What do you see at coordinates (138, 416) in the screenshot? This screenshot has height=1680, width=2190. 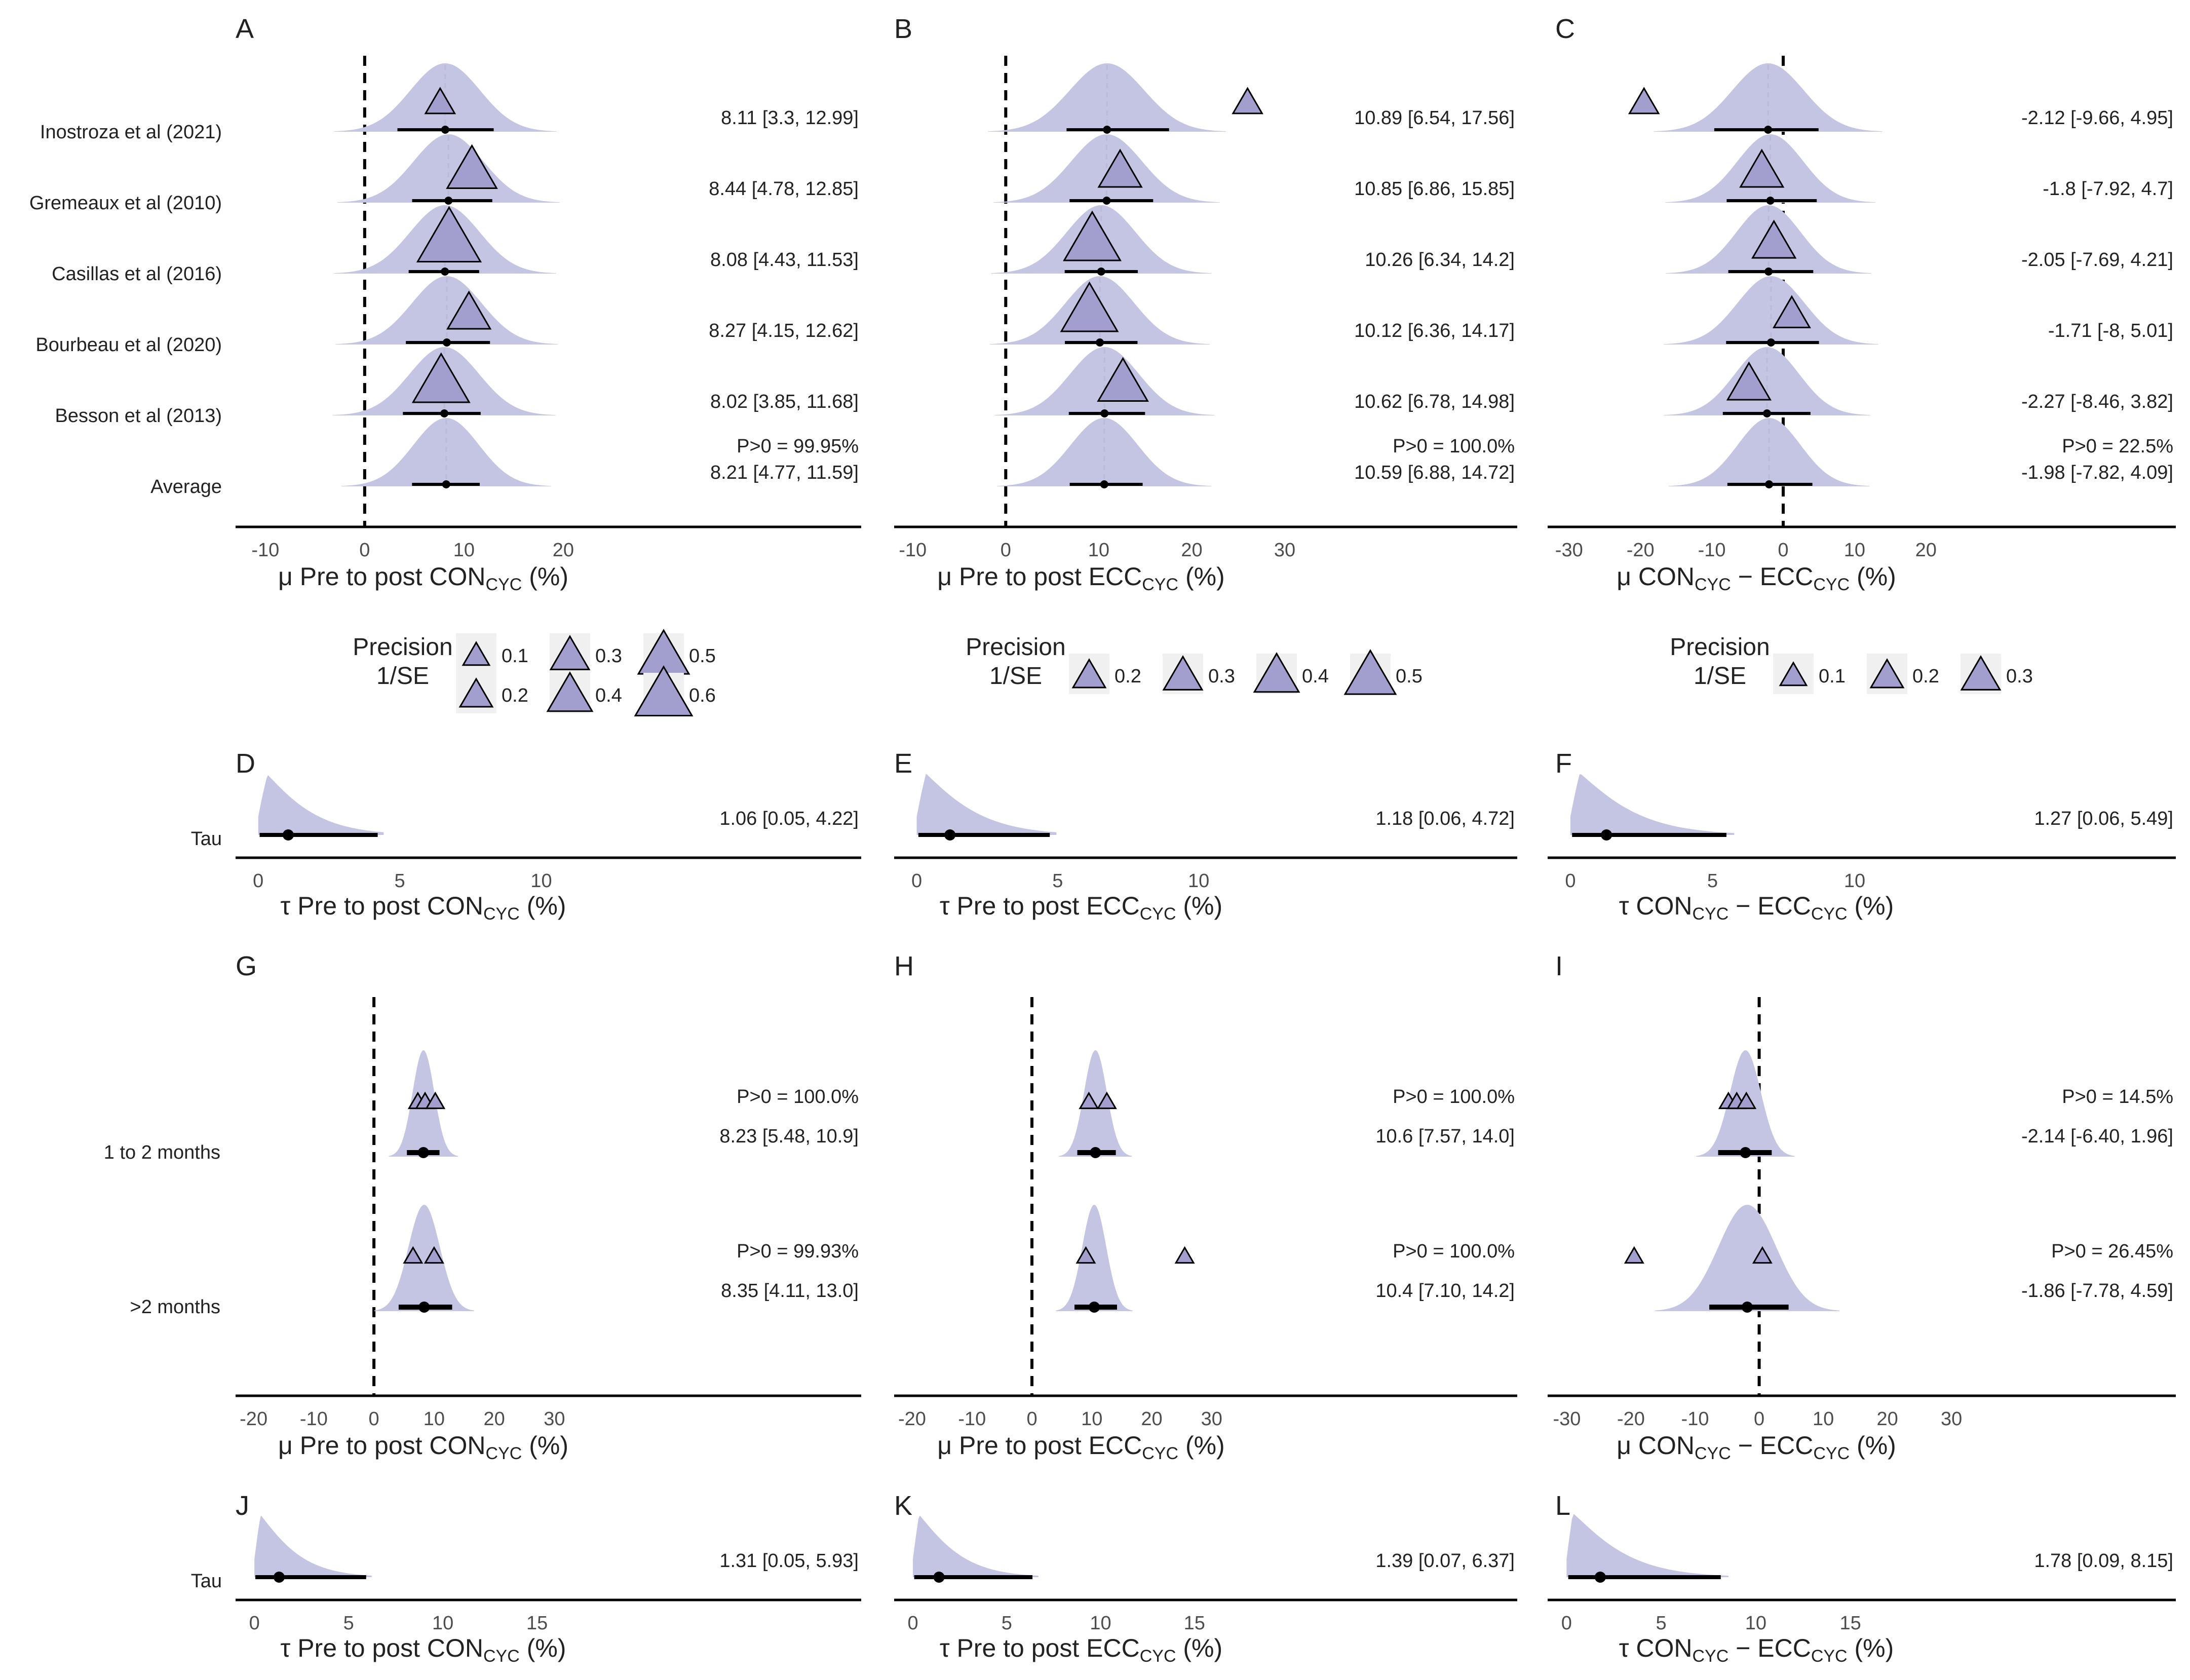 I see `study-label: Besson et al (2013)` at bounding box center [138, 416].